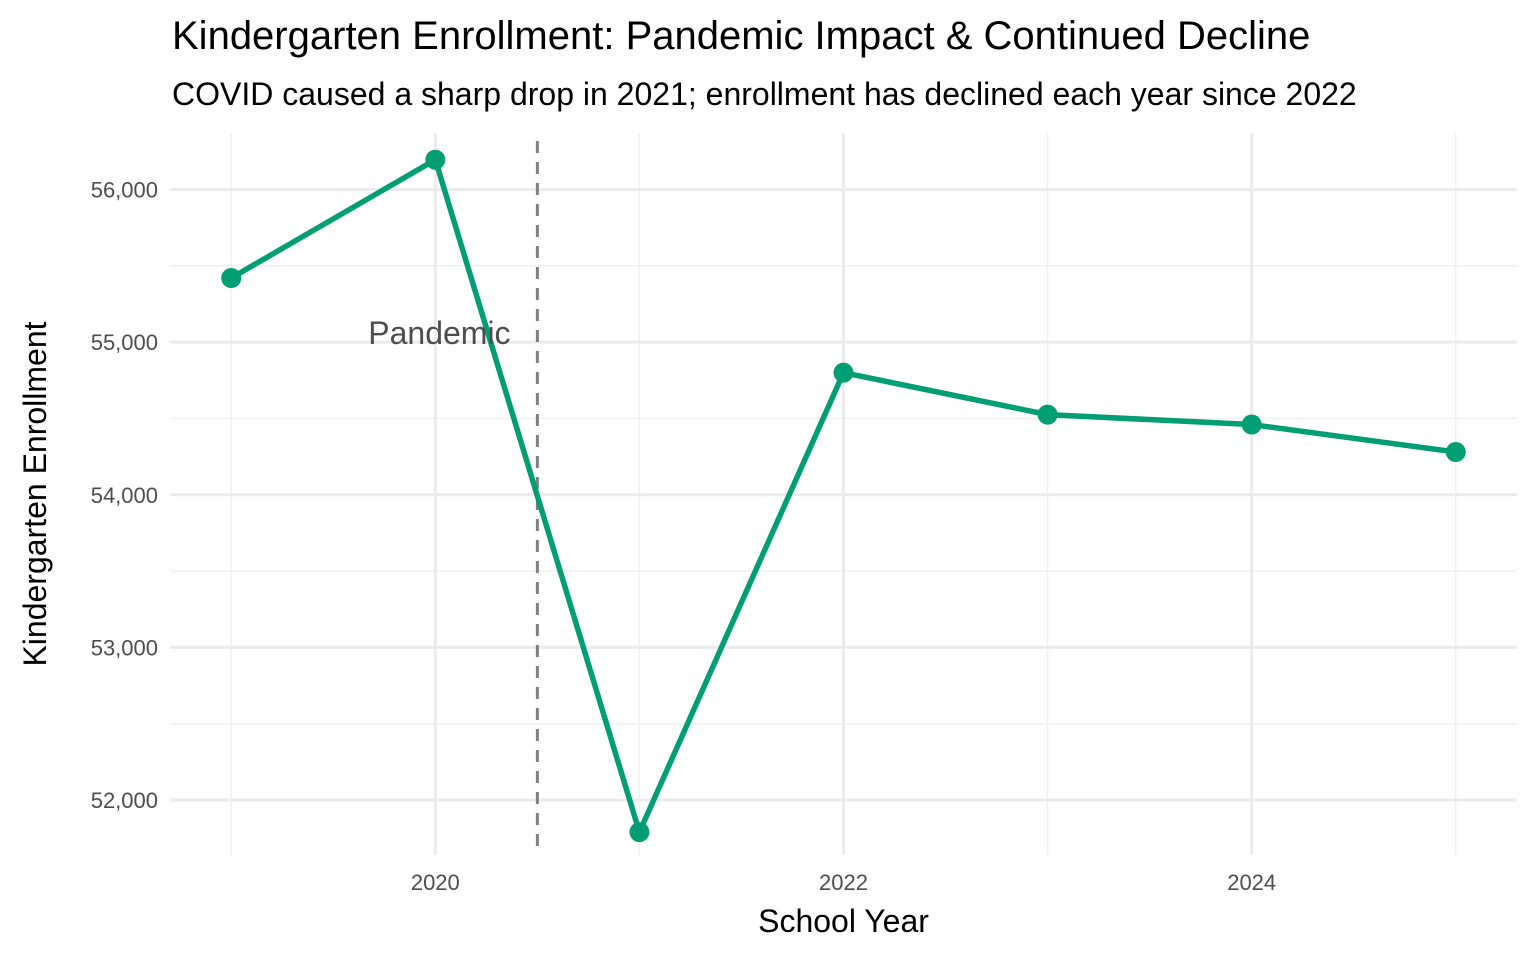 The image size is (1536, 960). What do you see at coordinates (124, 647) in the screenshot?
I see `y-tick-label: 53,000` at bounding box center [124, 647].